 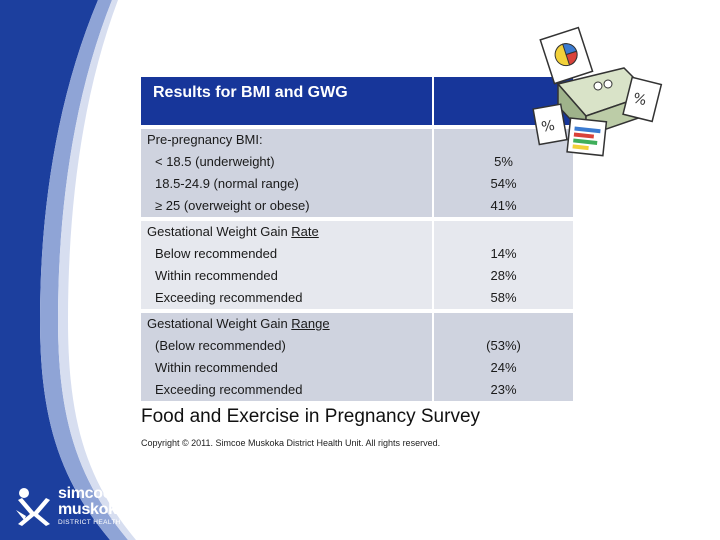 What do you see at coordinates (503, 345) in the screenshot?
I see `row-value: (53%)` at bounding box center [503, 345].